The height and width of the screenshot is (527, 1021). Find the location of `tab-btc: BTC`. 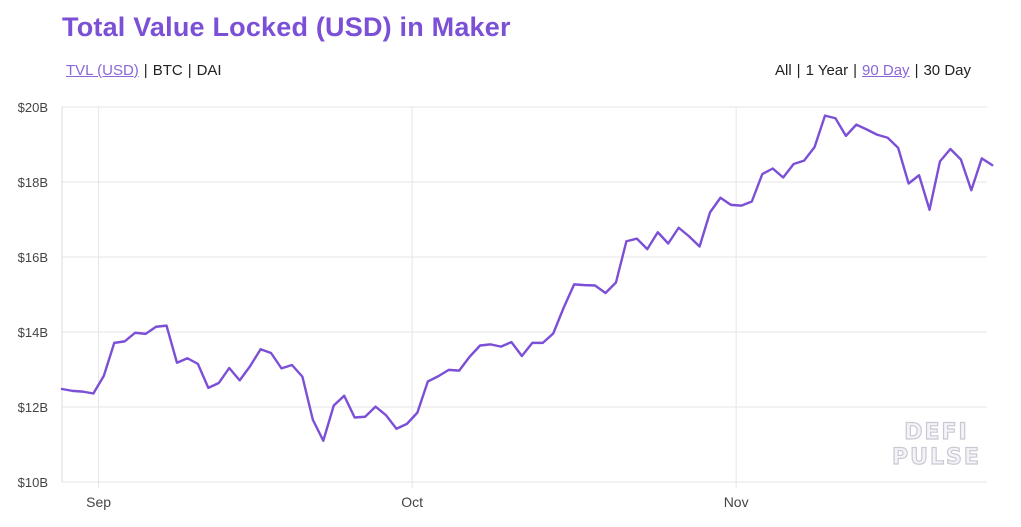

tab-btc: BTC is located at coordinates (167, 70).